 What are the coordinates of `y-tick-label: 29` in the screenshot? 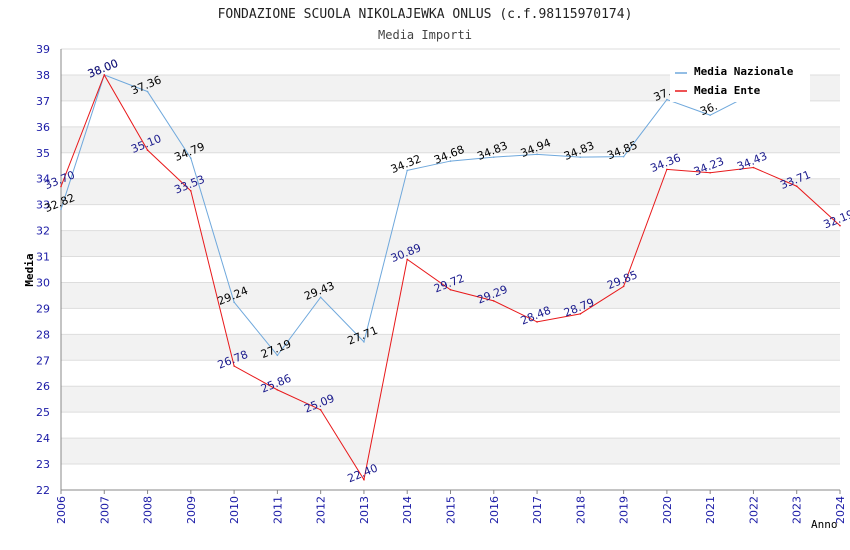 It's located at (43, 308).